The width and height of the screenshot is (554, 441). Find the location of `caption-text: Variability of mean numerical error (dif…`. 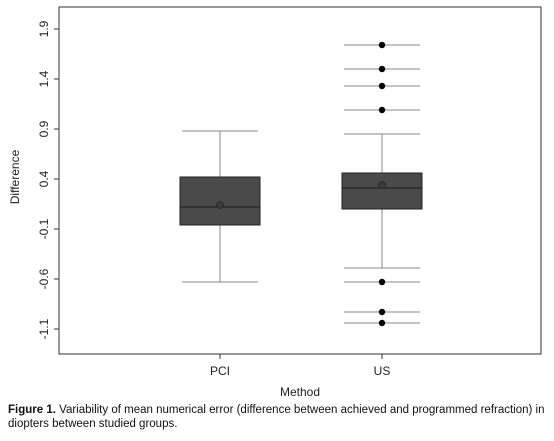

caption-text: Variability of mean numerical error (dif… is located at coordinates (276, 417).